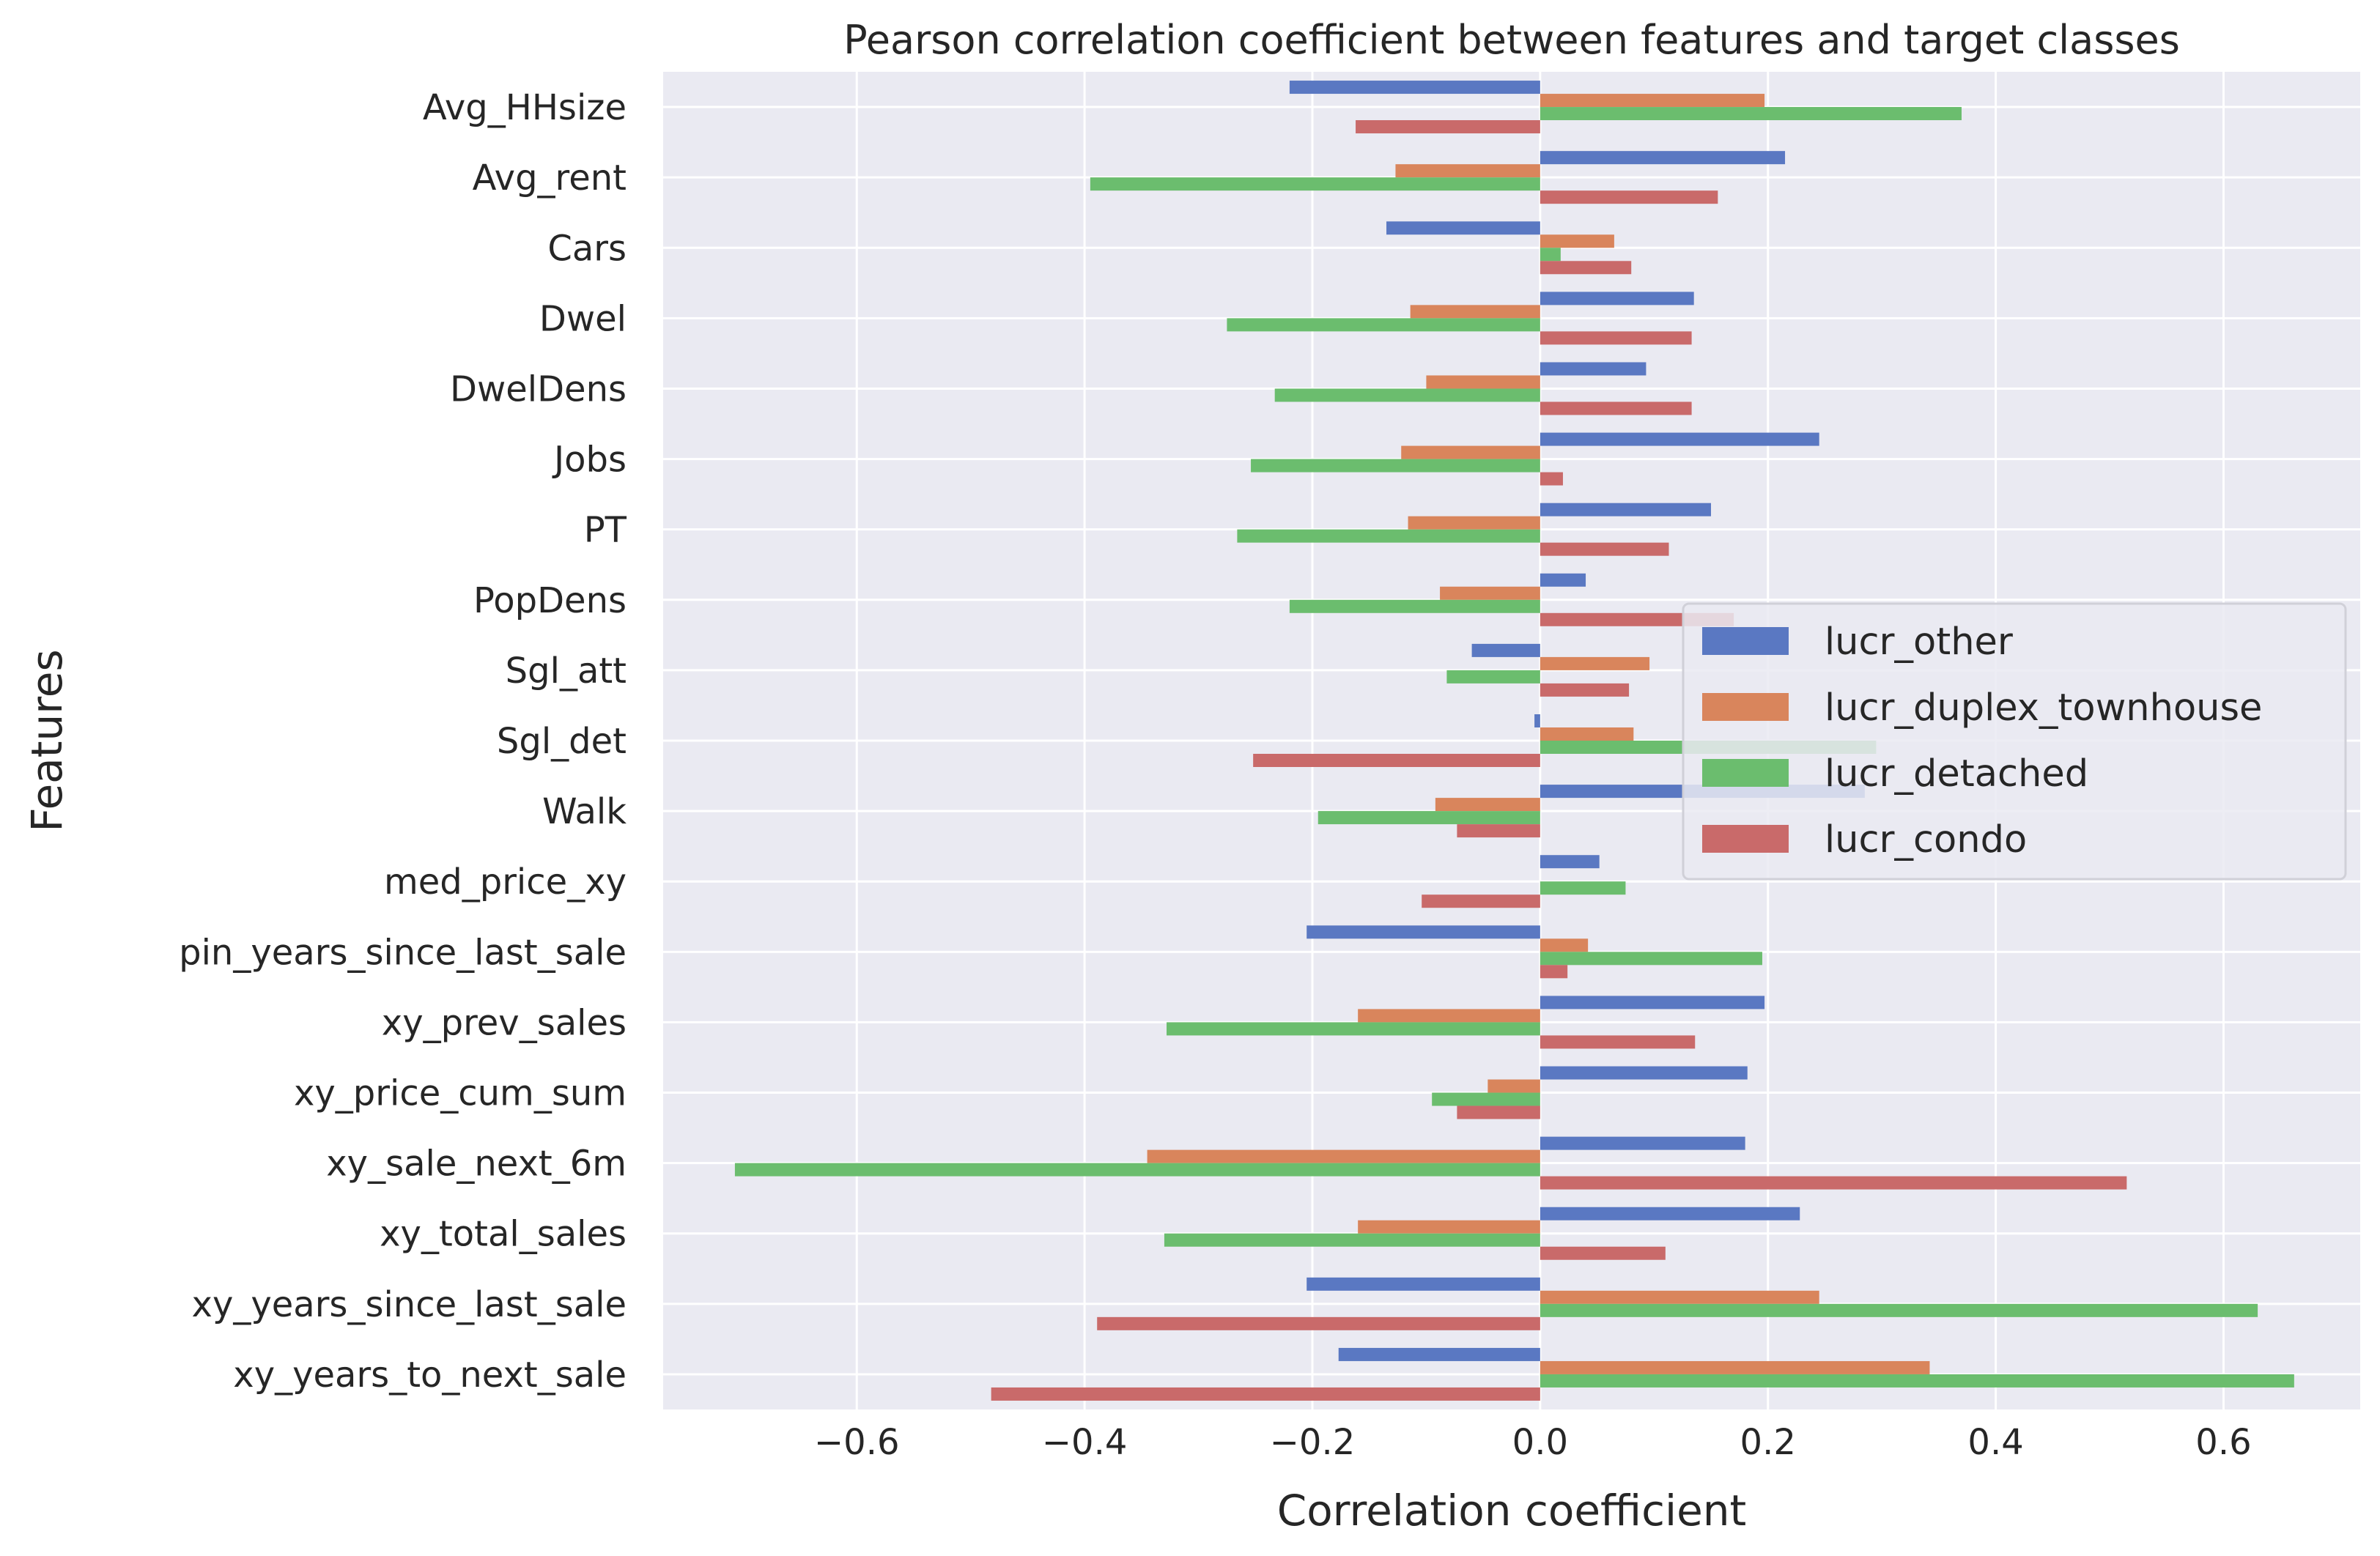 This screenshot has height=1556, width=2380. I want to click on x-tick-labels: −0.6 −0.4 −0.2 0.0 0.2 0.4 0.6, so click(1533, 1442).